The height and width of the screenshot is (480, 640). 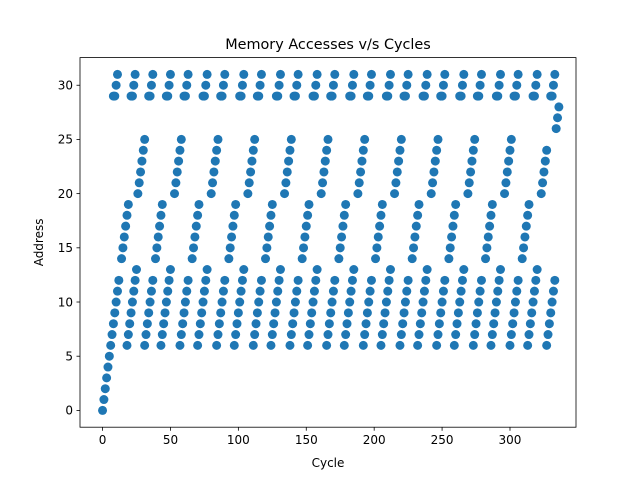 What do you see at coordinates (328, 45) in the screenshot?
I see `chart-title: Memory Accesses v/s Cycles` at bounding box center [328, 45].